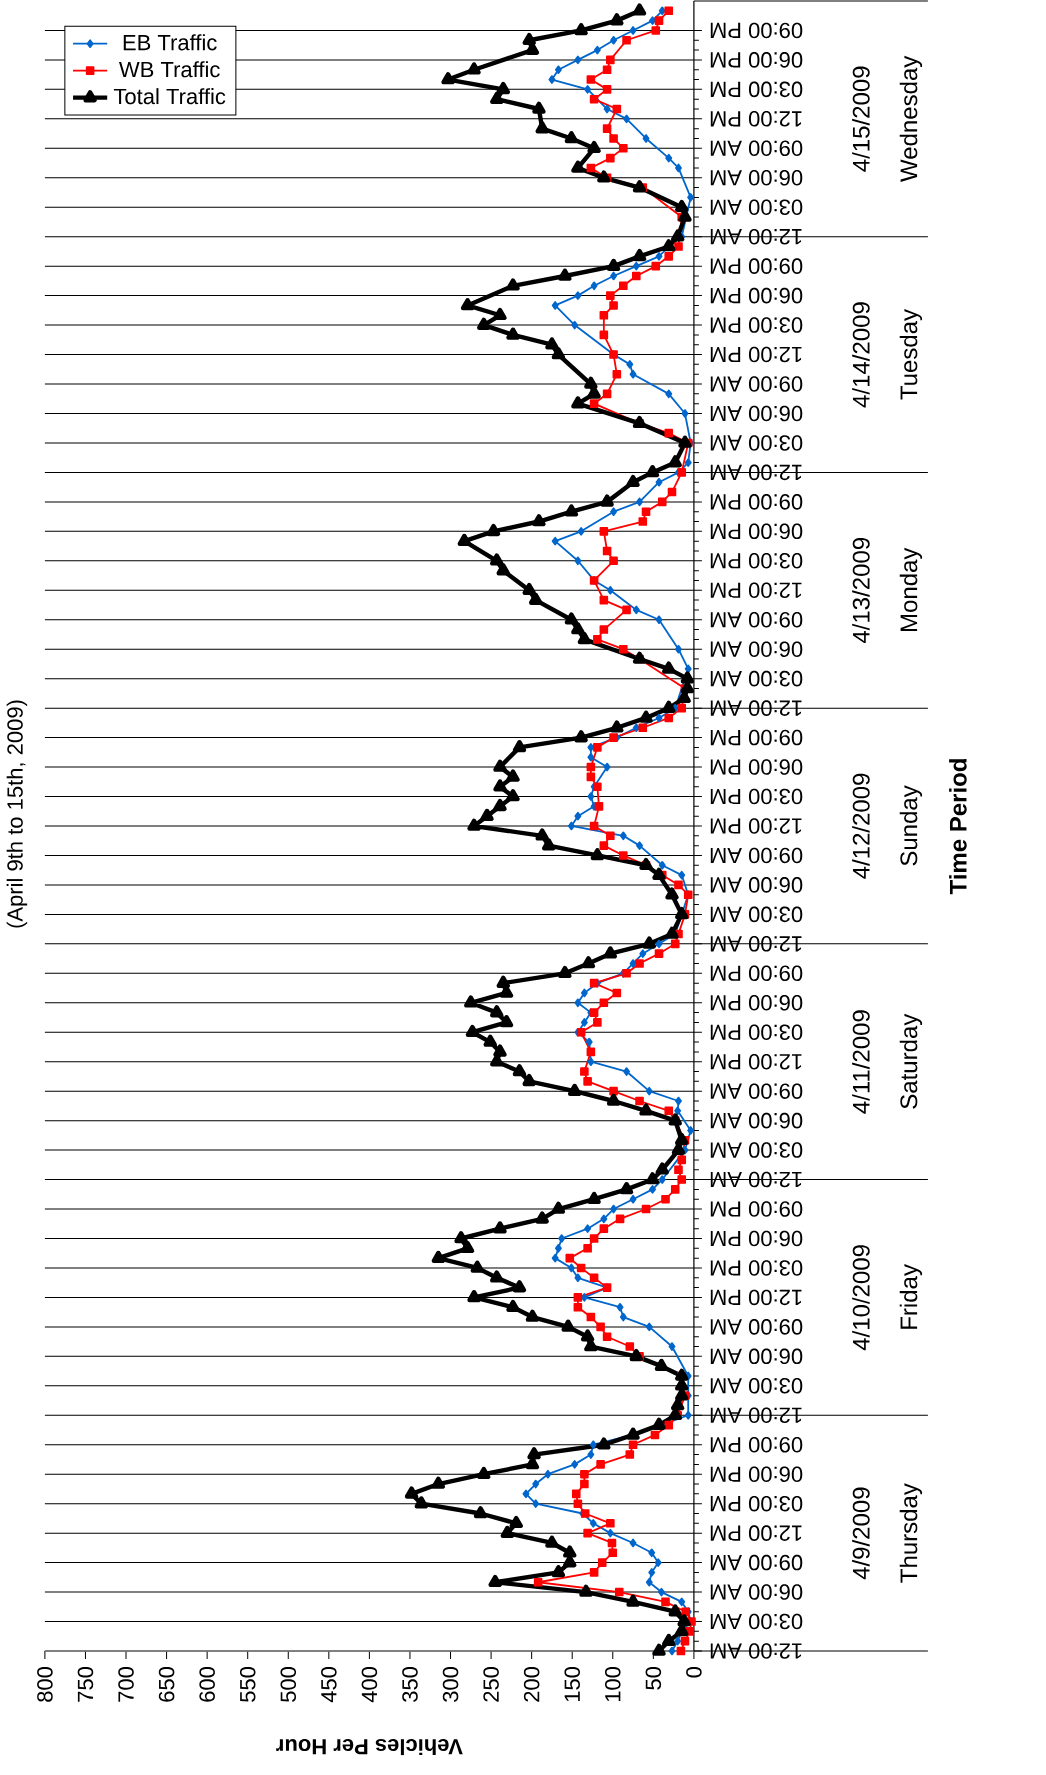  What do you see at coordinates (491, 1684) in the screenshot?
I see `x-tick-label: 250` at bounding box center [491, 1684].